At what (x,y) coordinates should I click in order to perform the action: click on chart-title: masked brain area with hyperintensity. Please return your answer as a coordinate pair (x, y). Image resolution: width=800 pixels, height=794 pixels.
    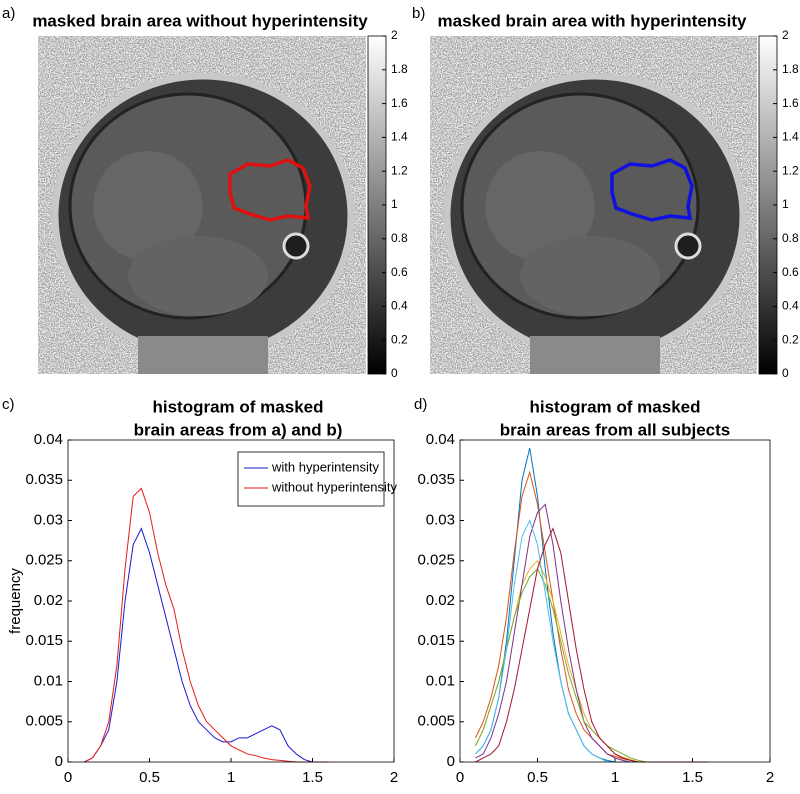
    Looking at the image, I should click on (592, 20).